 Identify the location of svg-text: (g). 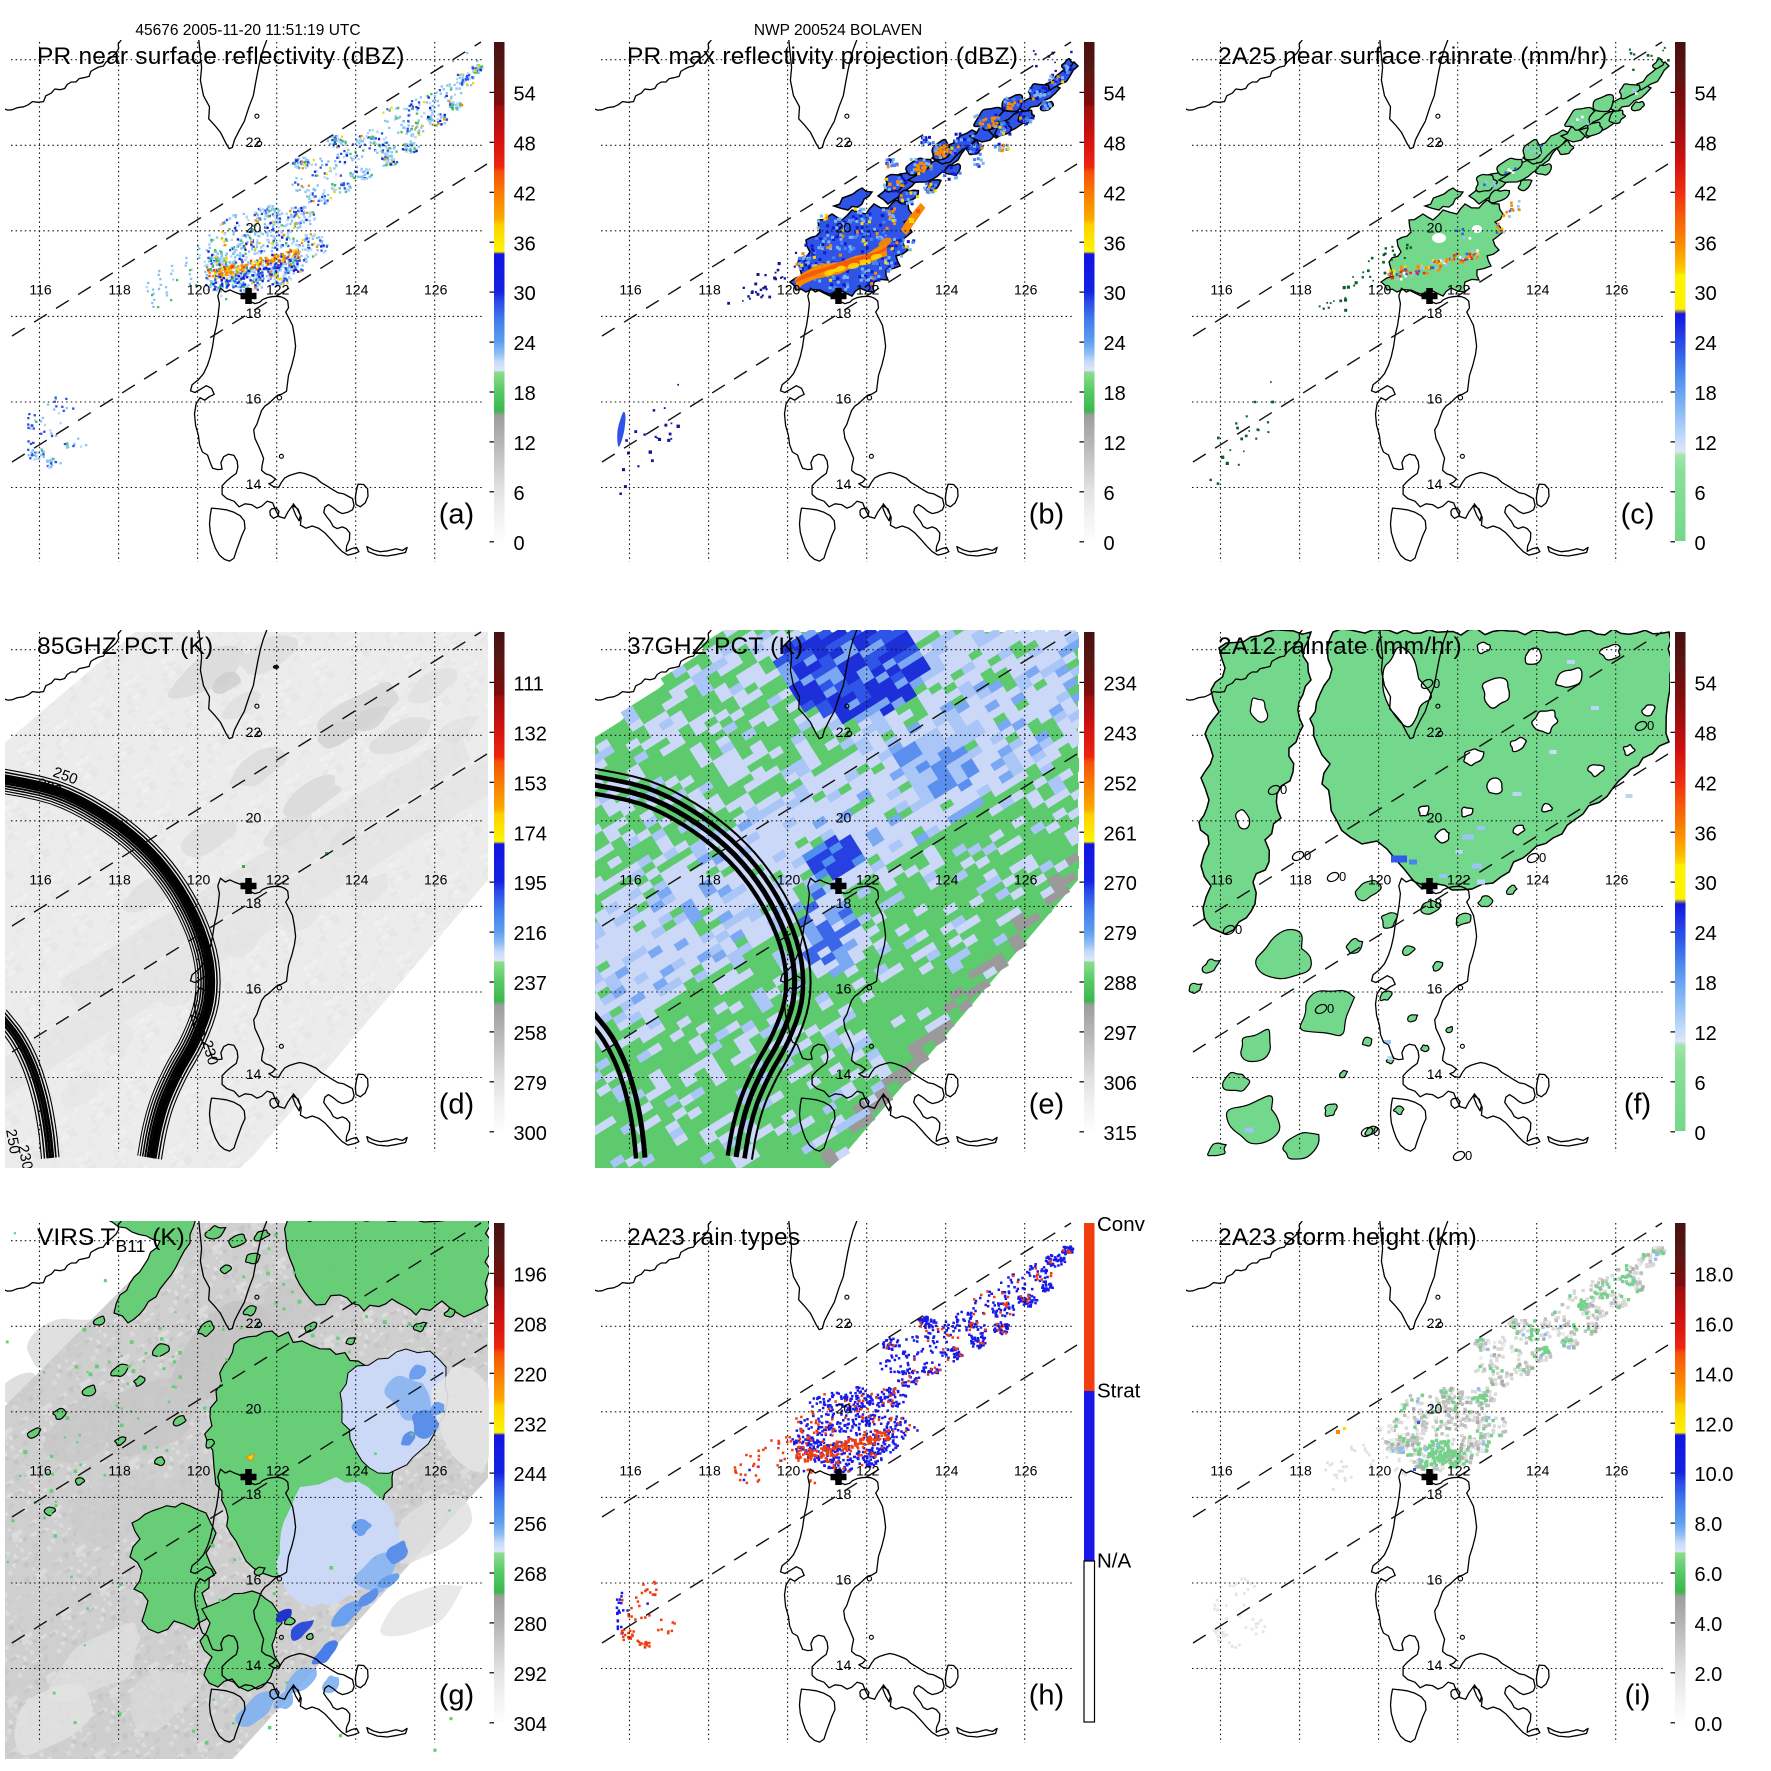
(456, 1695).